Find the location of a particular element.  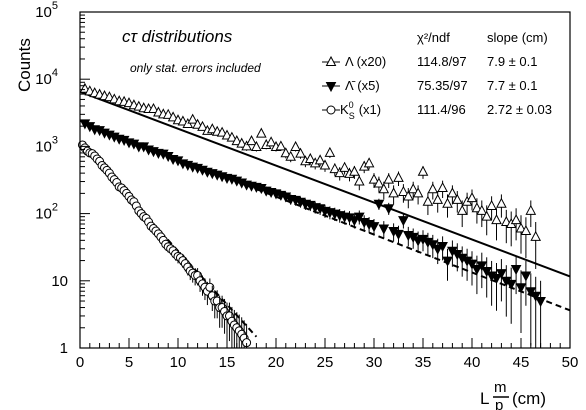

y-tick-label: 1 is located at coordinates (64, 348).